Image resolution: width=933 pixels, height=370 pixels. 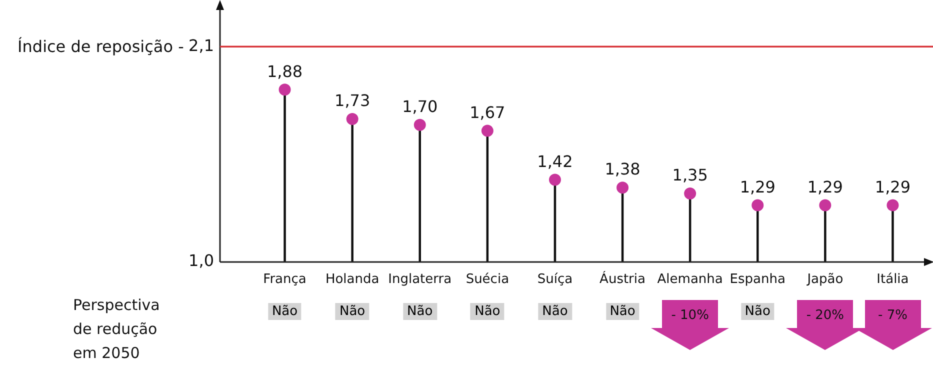 I want to click on data-label: 1,38, so click(x=622, y=169).